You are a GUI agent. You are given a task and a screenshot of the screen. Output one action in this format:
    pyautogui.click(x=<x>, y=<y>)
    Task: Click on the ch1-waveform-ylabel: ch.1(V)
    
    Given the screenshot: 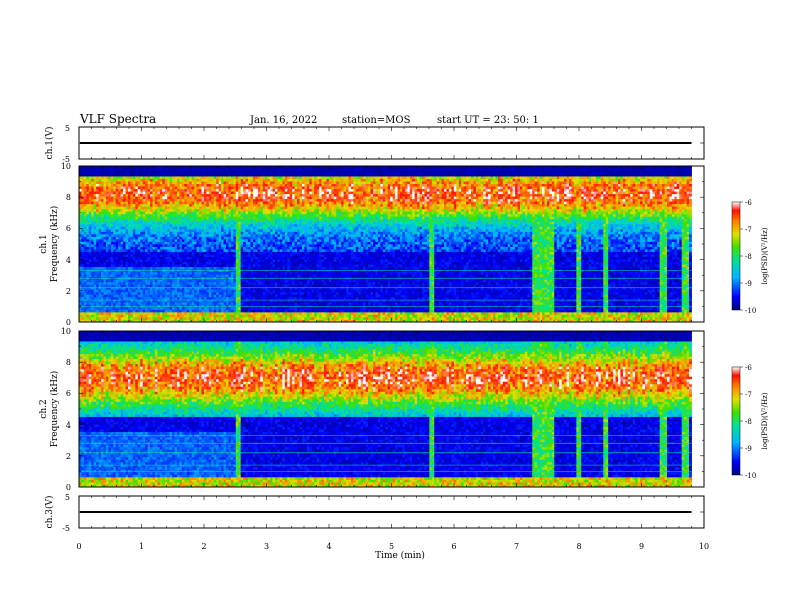 What is the action you would take?
    pyautogui.click(x=49, y=143)
    